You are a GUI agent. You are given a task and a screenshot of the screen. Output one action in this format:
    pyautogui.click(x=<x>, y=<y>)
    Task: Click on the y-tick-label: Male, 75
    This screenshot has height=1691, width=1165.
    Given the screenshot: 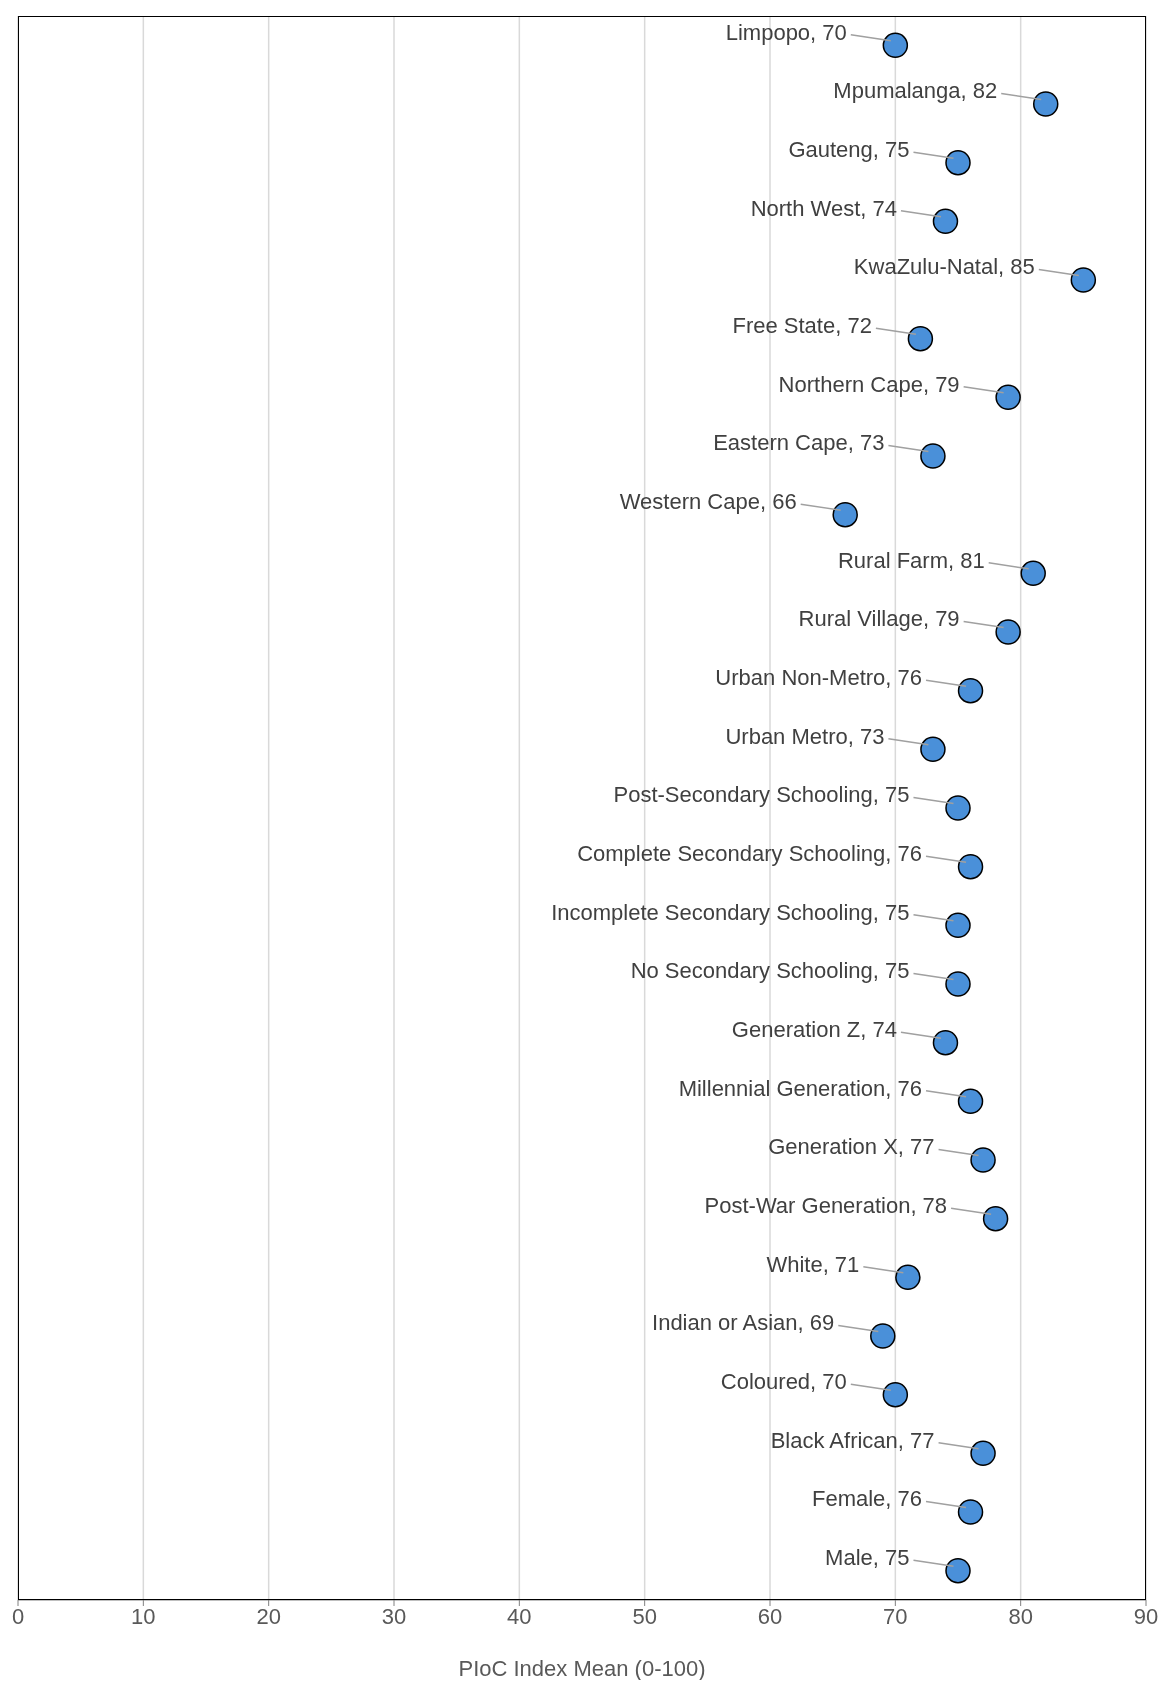 What is the action you would take?
    pyautogui.click(x=867, y=1558)
    